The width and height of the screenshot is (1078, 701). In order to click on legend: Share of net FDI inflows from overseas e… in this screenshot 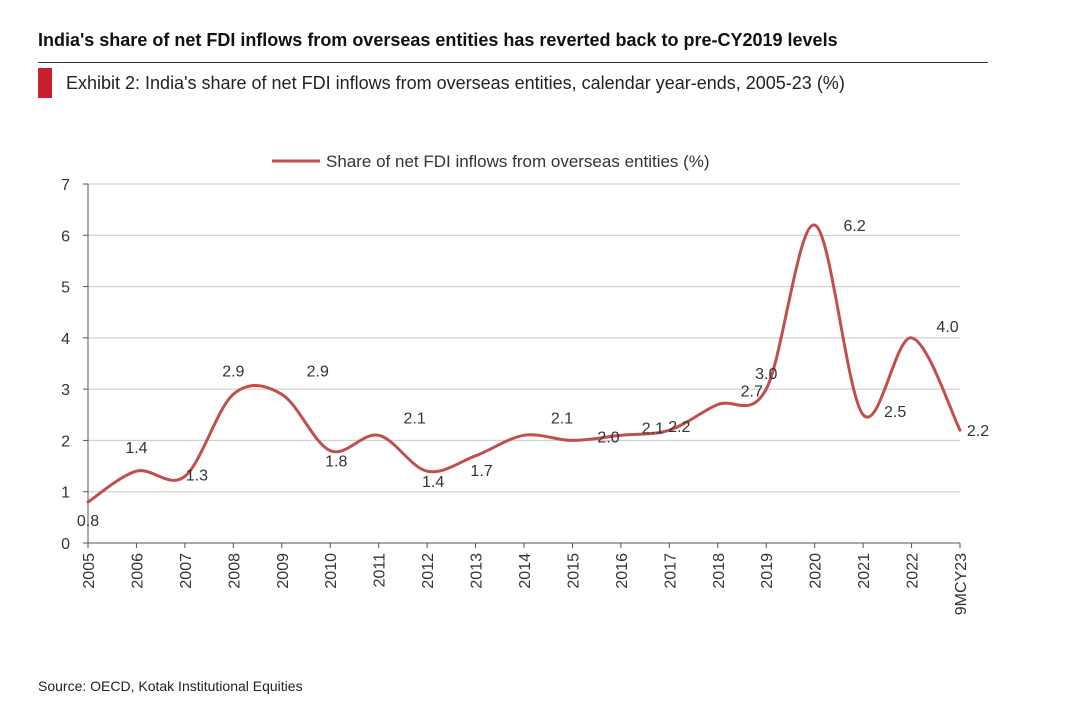, I will do `click(491, 161)`.